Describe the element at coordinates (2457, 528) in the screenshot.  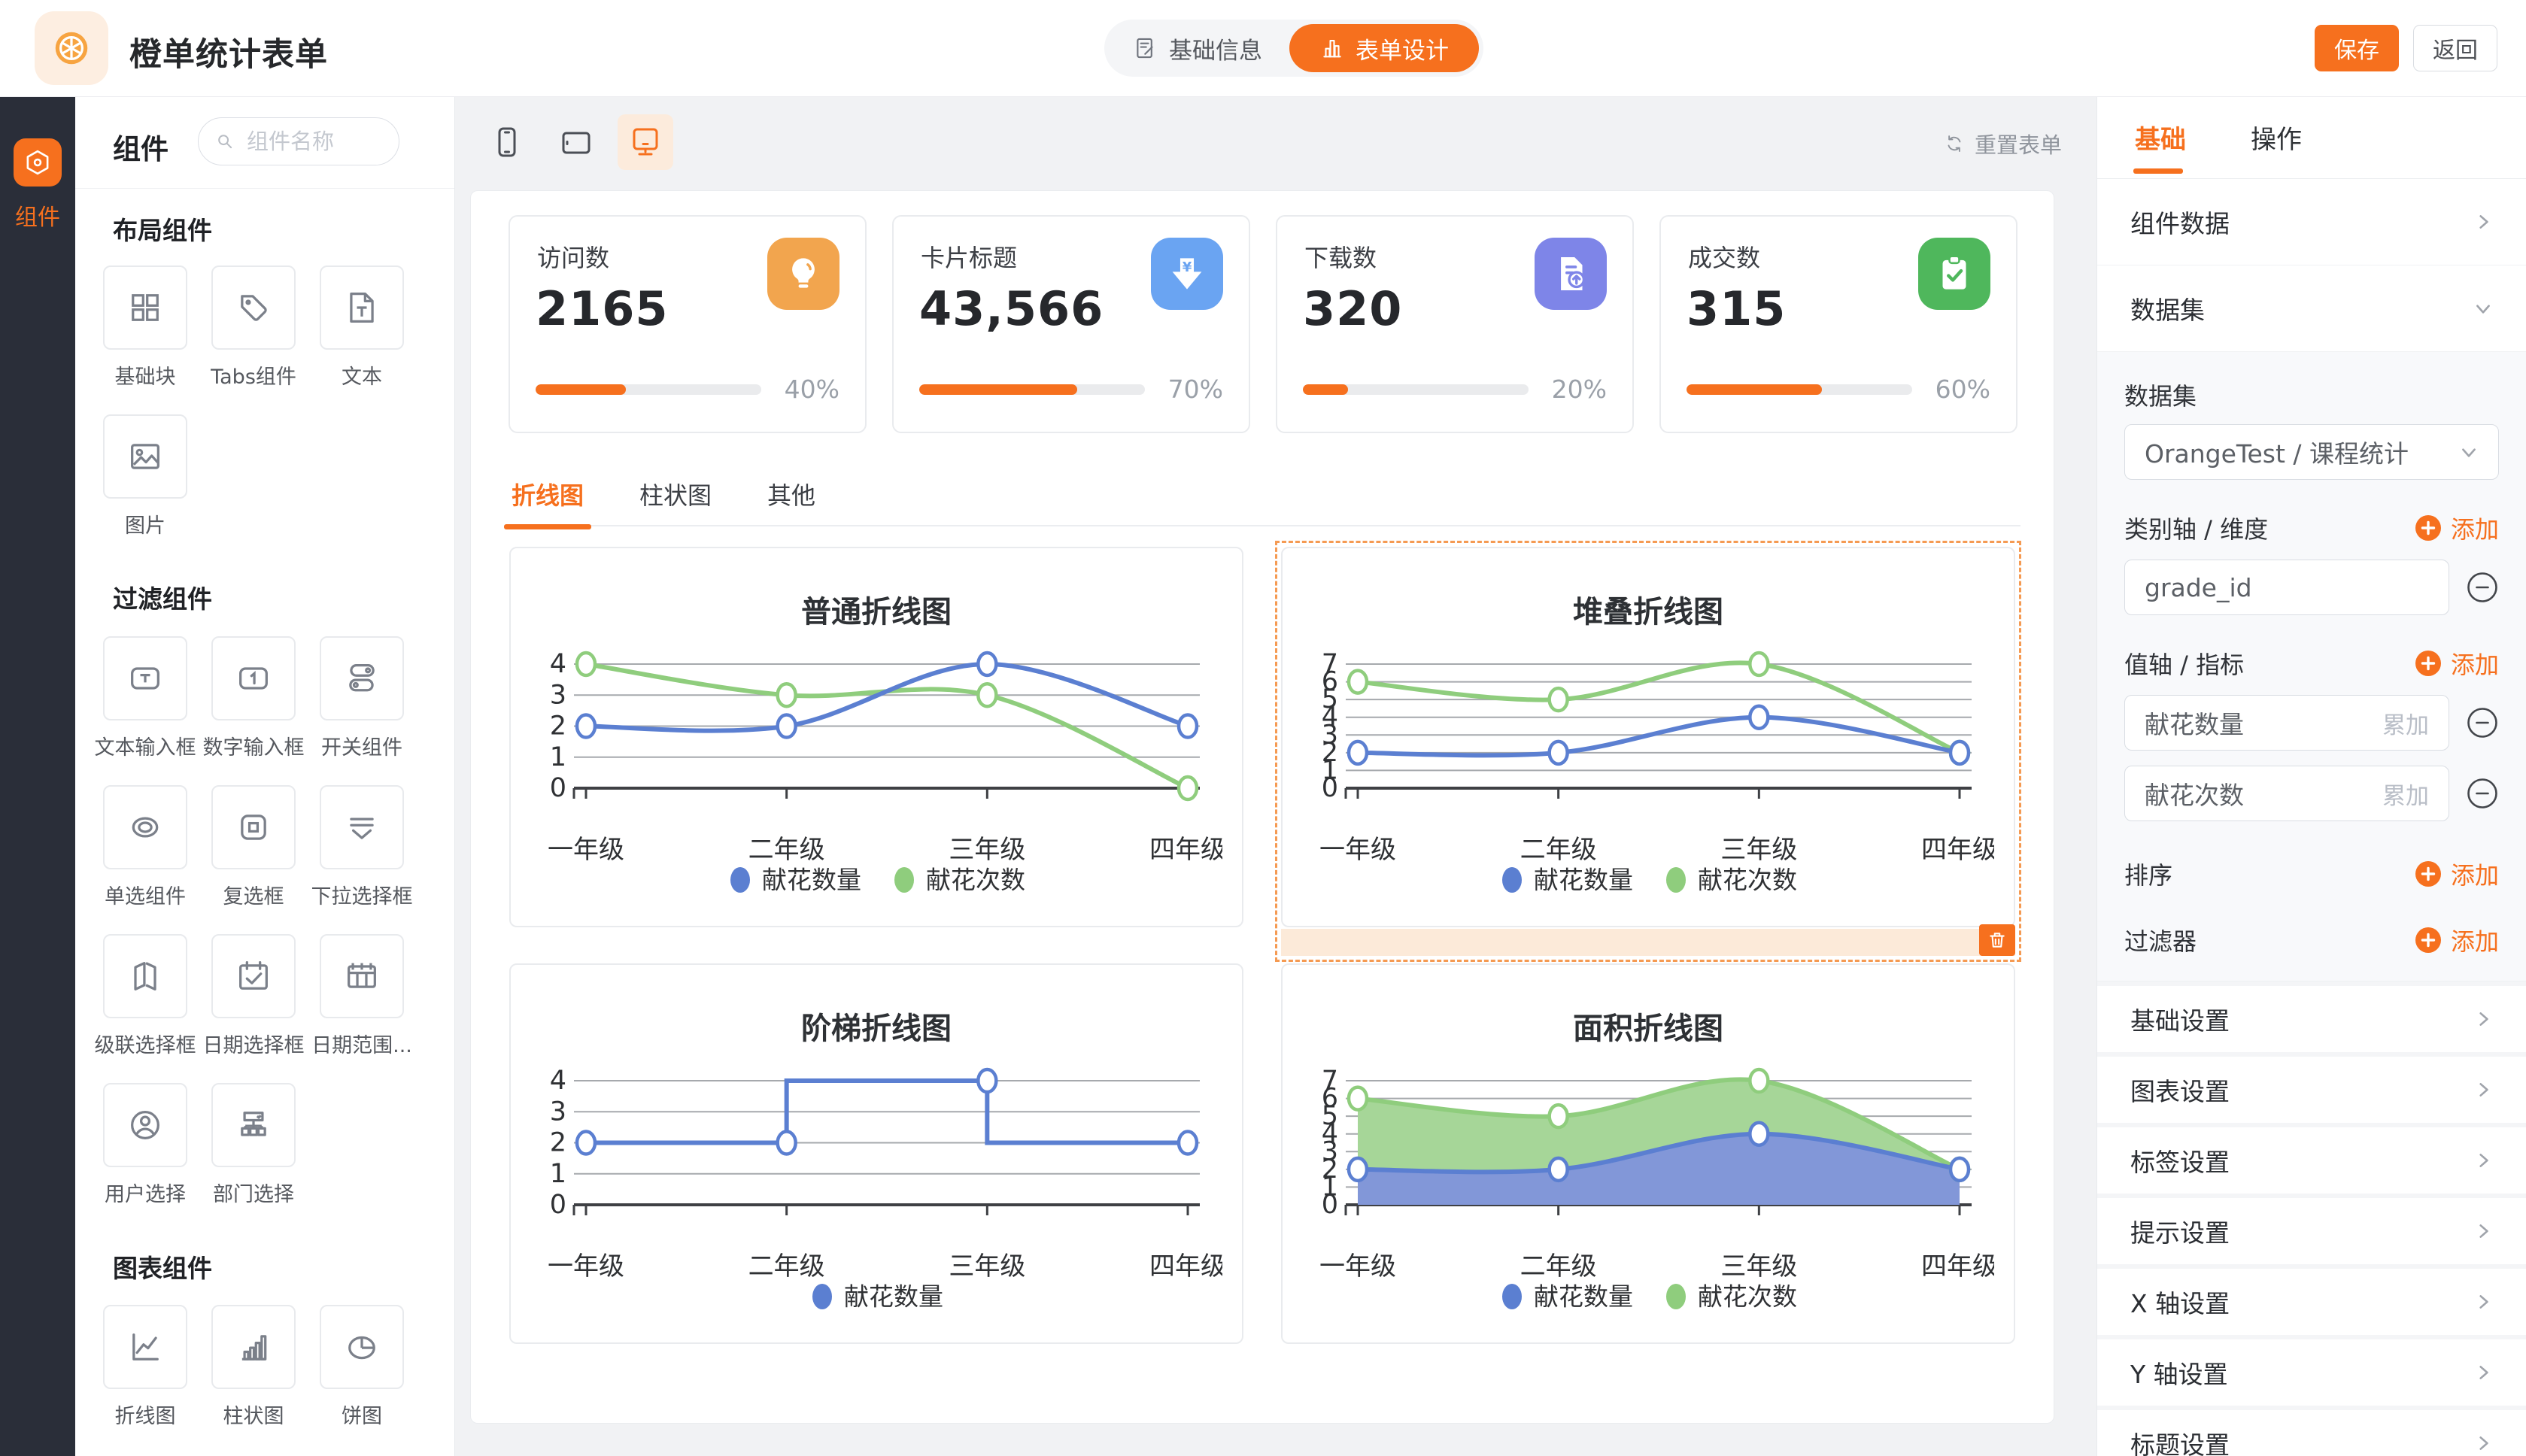
I see `add-category-button: 添加` at that location.